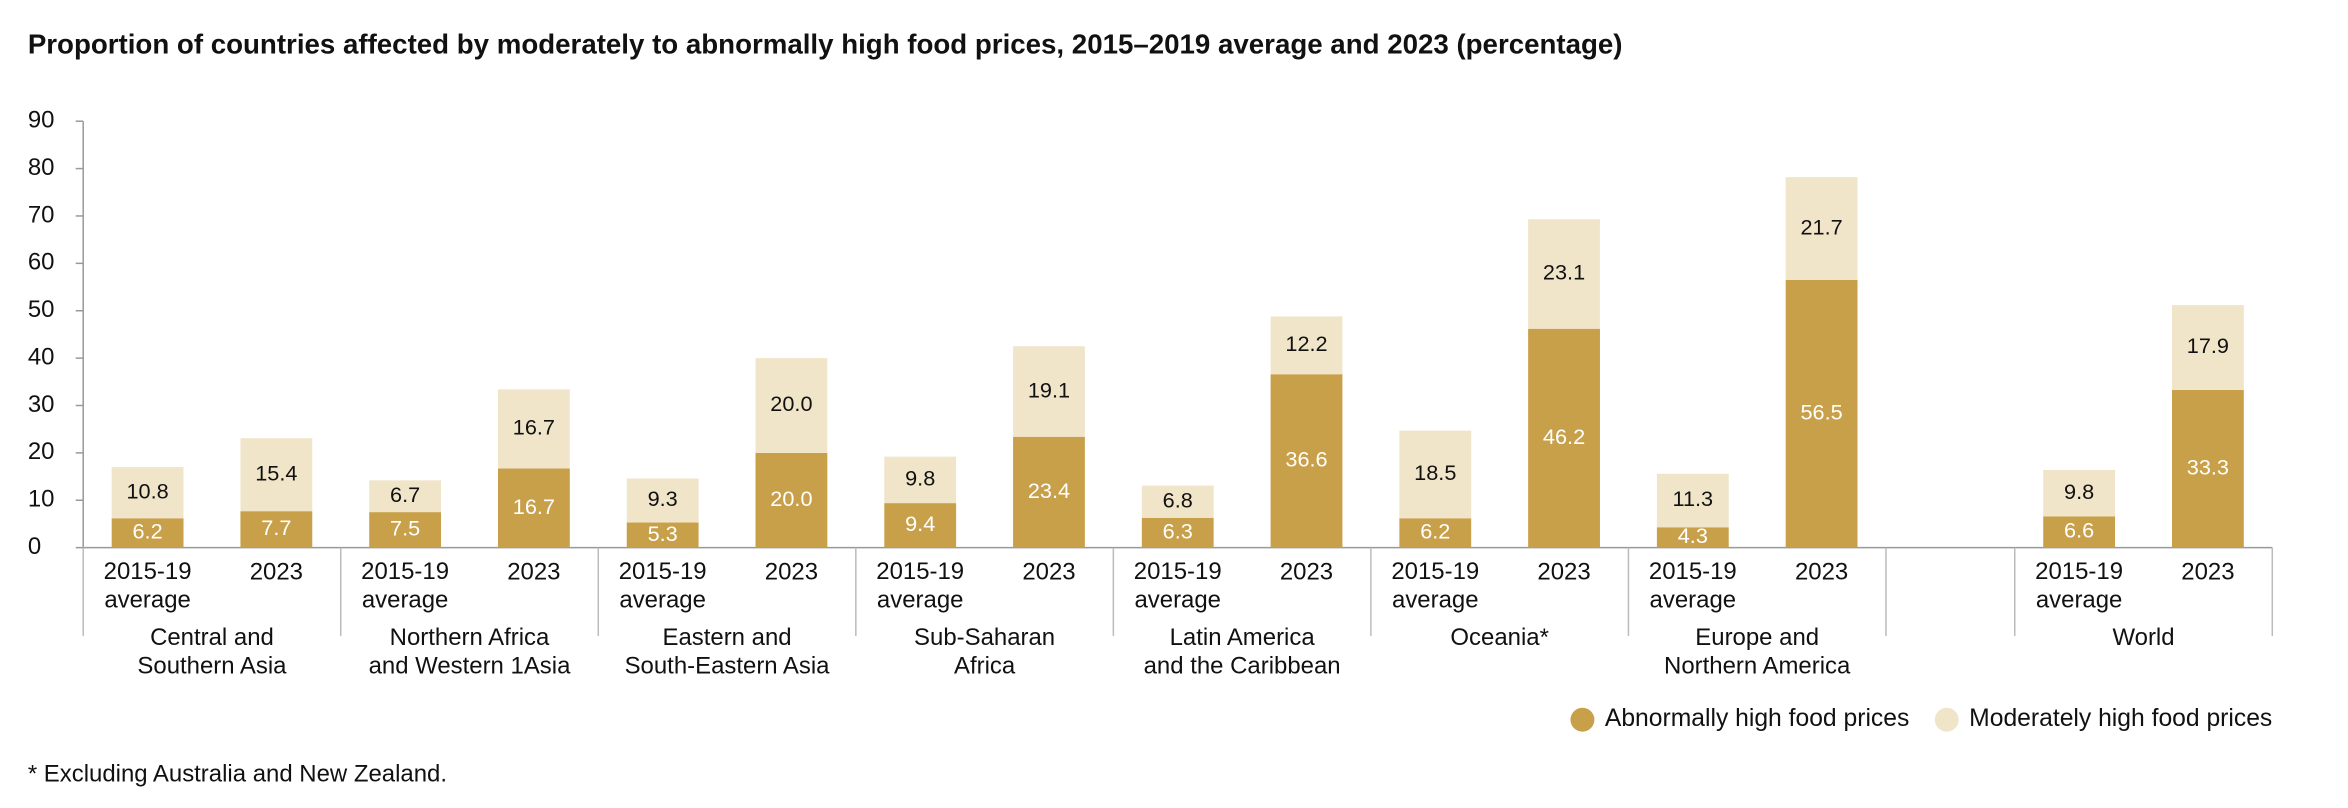 The width and height of the screenshot is (2348, 808). What do you see at coordinates (276, 472) in the screenshot?
I see `value-label: 15.4` at bounding box center [276, 472].